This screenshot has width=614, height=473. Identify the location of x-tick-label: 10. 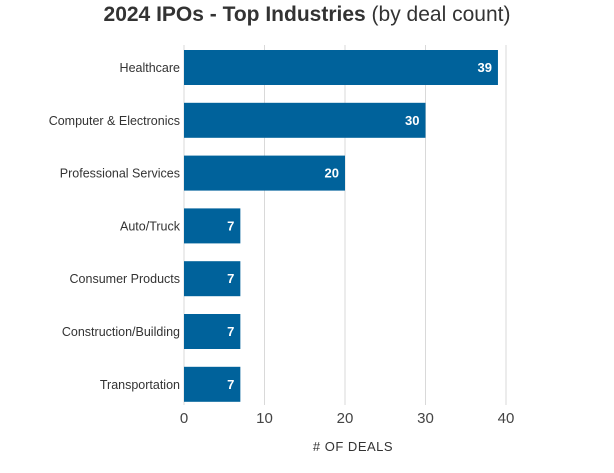
(264, 418).